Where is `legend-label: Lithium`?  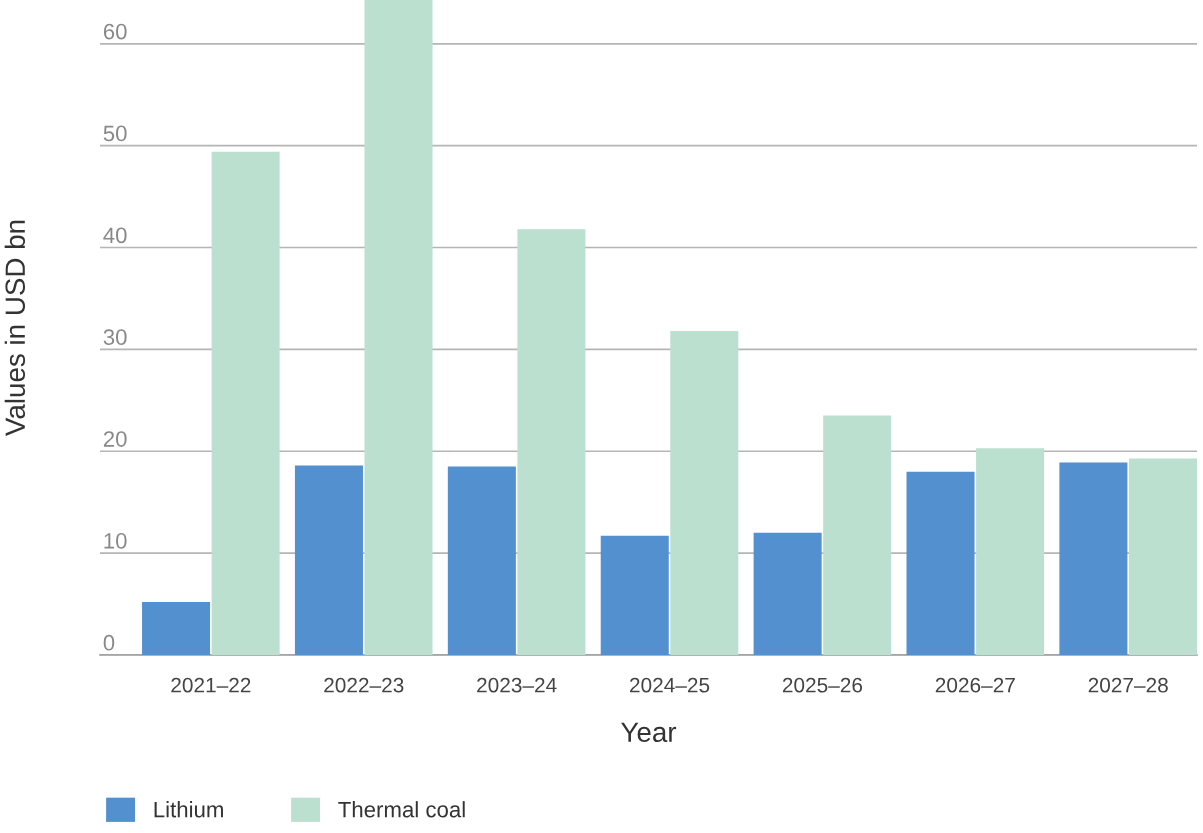 legend-label: Lithium is located at coordinates (188, 809).